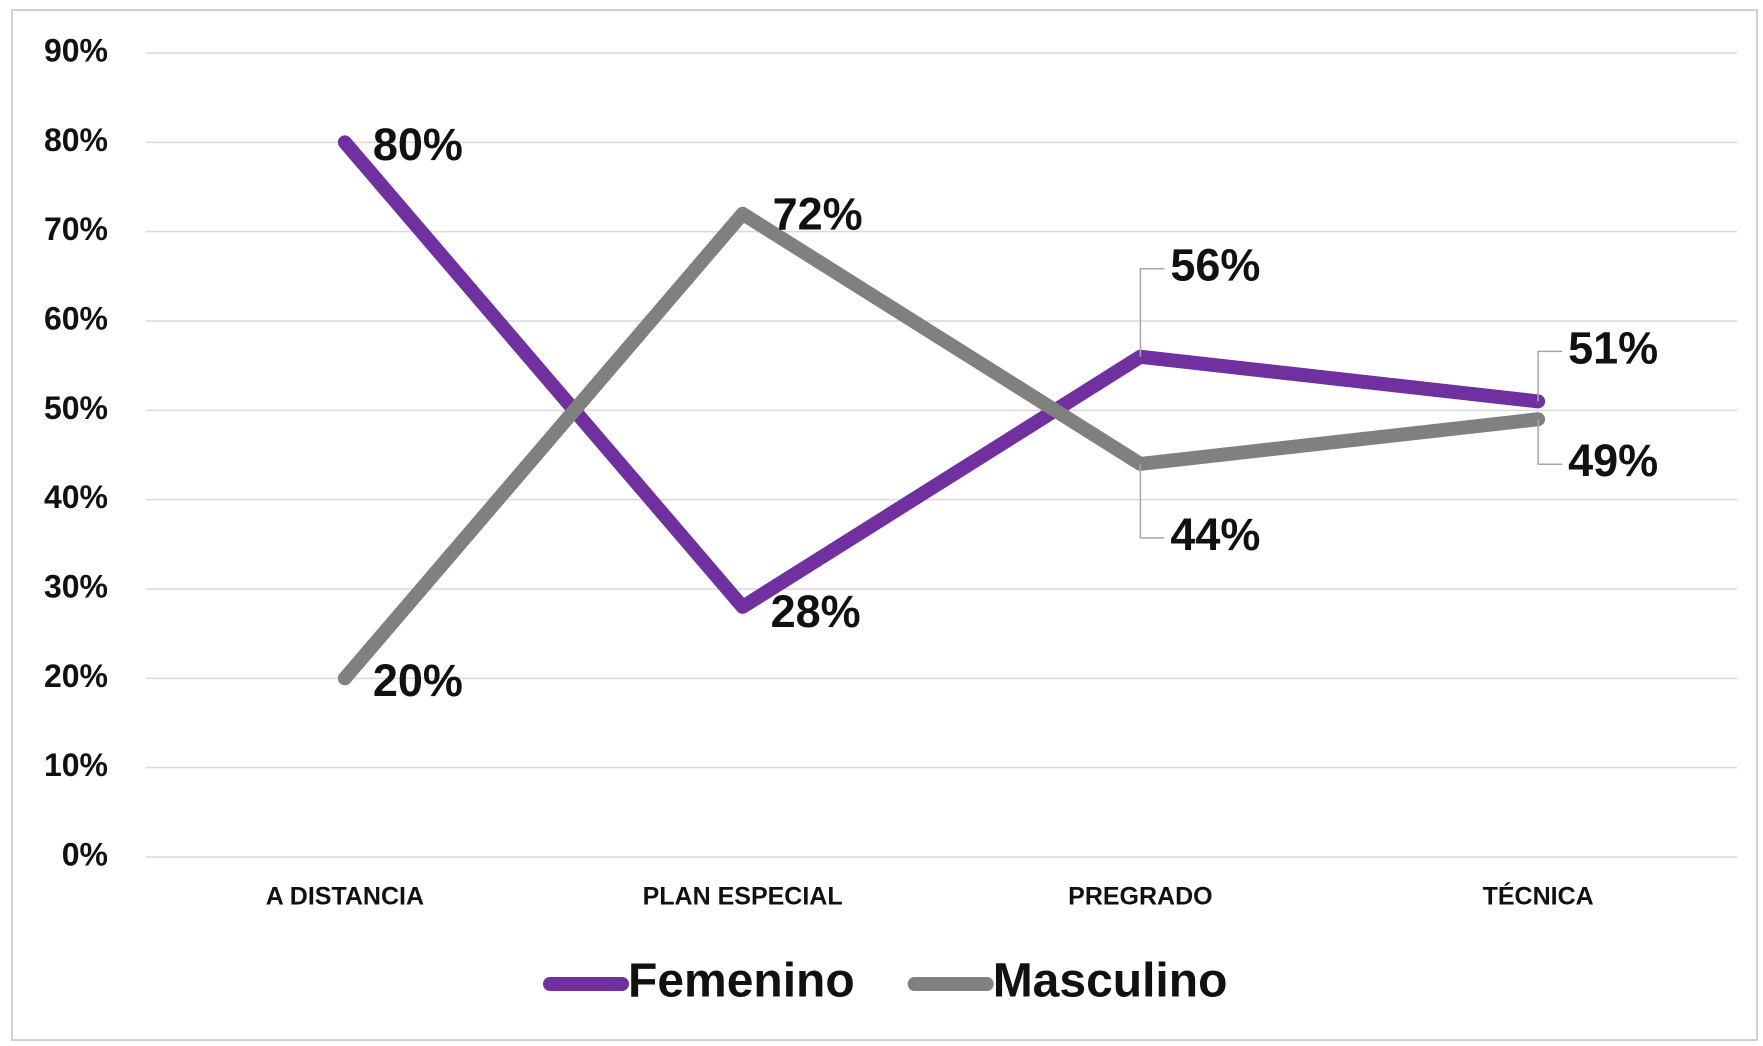  I want to click on x-tick-label: TÉCNICA, so click(1538, 896).